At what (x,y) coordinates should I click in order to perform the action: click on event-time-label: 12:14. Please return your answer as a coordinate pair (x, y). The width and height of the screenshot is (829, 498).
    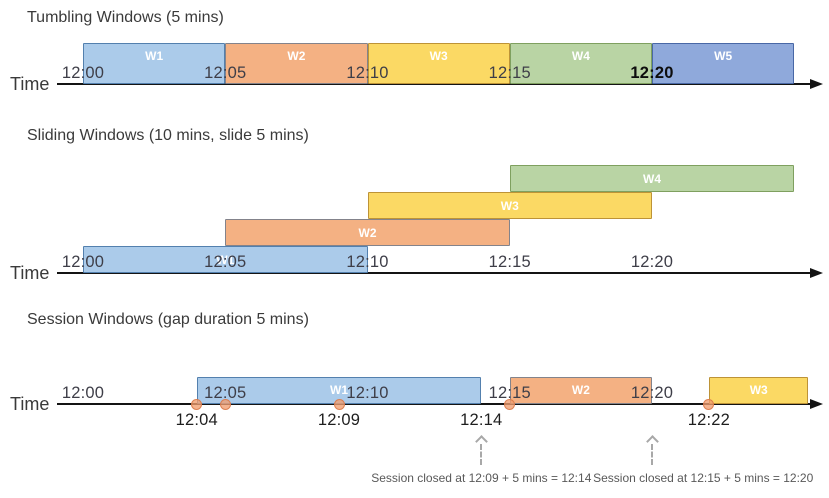
    Looking at the image, I should click on (481, 420).